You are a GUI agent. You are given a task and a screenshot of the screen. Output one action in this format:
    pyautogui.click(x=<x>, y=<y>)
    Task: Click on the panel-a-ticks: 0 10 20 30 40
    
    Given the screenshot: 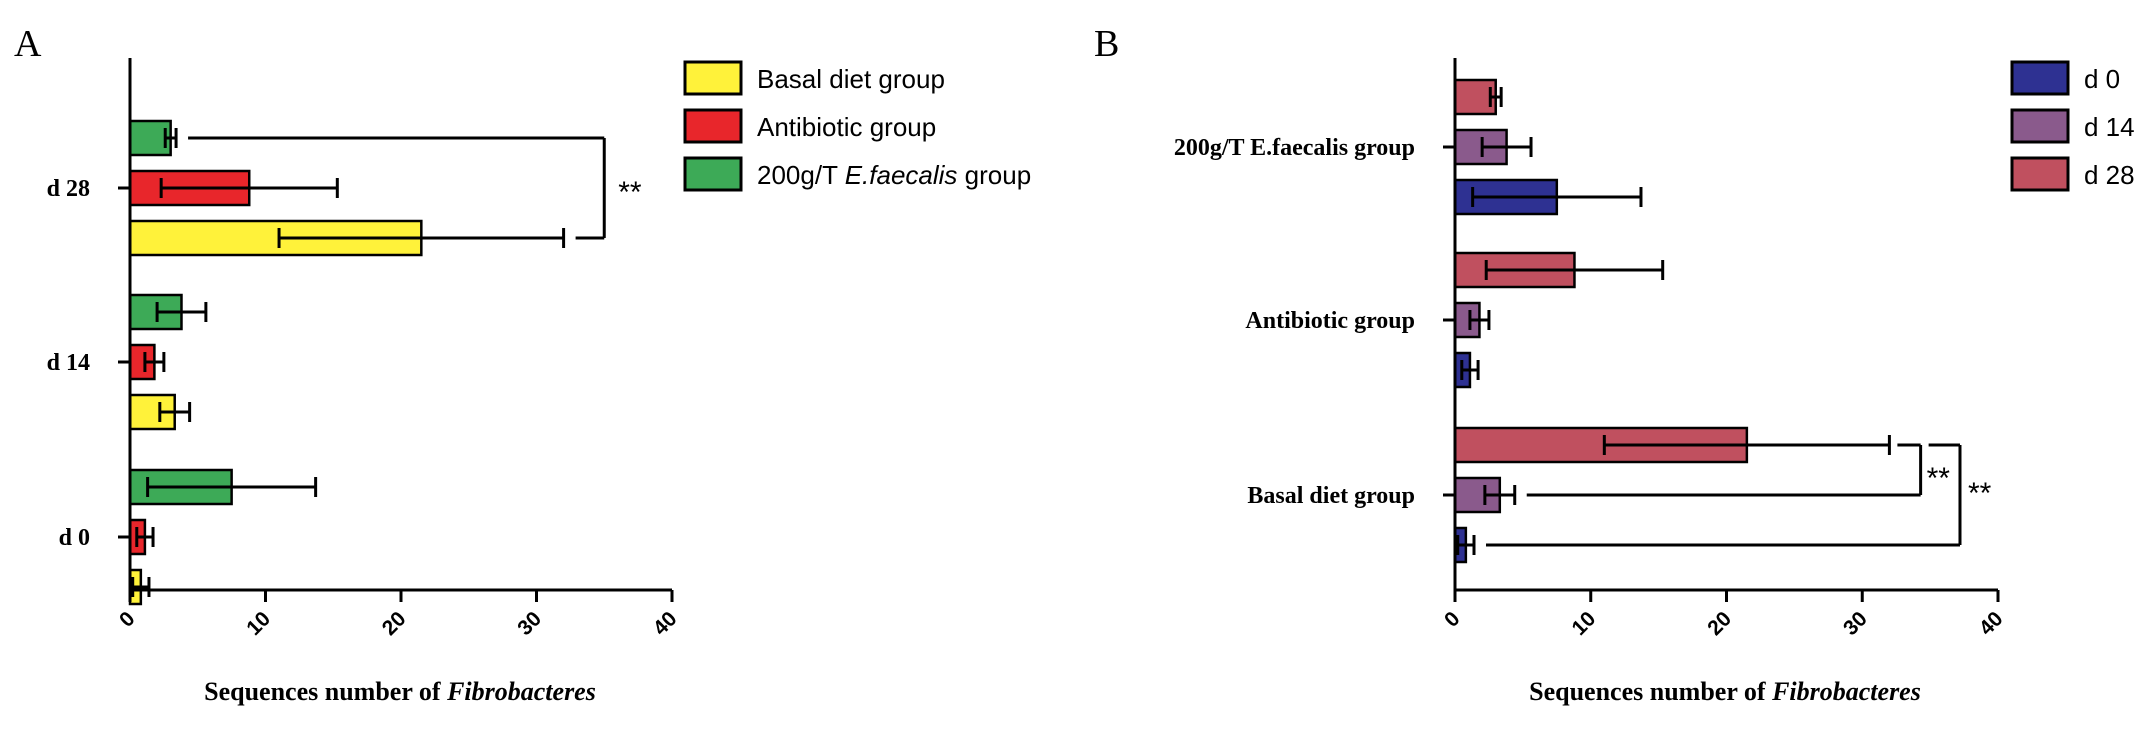 What is the action you would take?
    pyautogui.click(x=398, y=615)
    